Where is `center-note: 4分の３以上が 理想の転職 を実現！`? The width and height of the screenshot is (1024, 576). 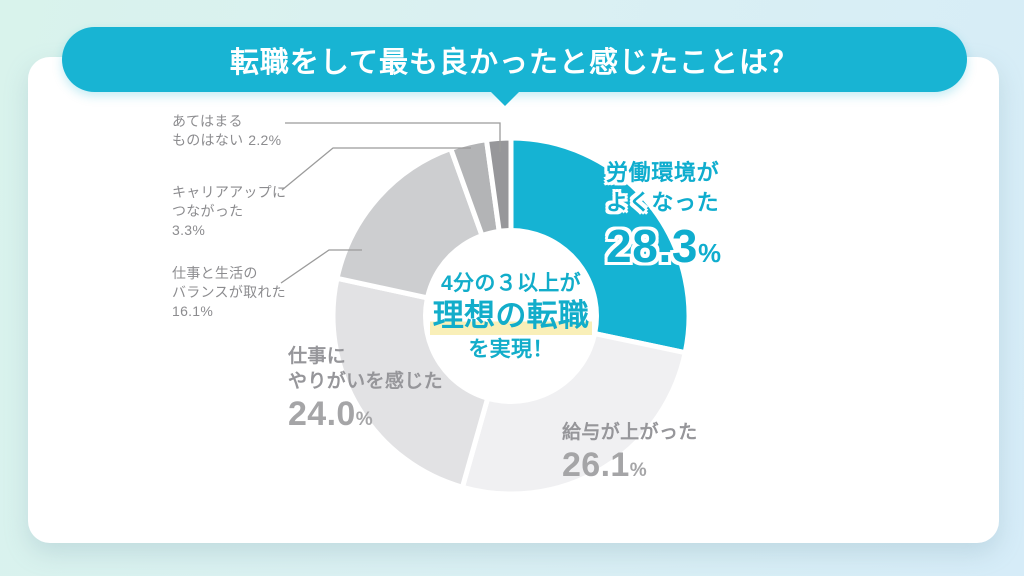 center-note: 4分の３以上が 理想の転職 を実現！ is located at coordinates (511, 318).